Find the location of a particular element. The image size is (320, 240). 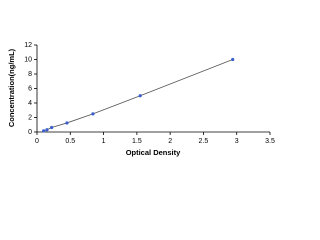

y-tick-label: 12 is located at coordinates (28, 45).